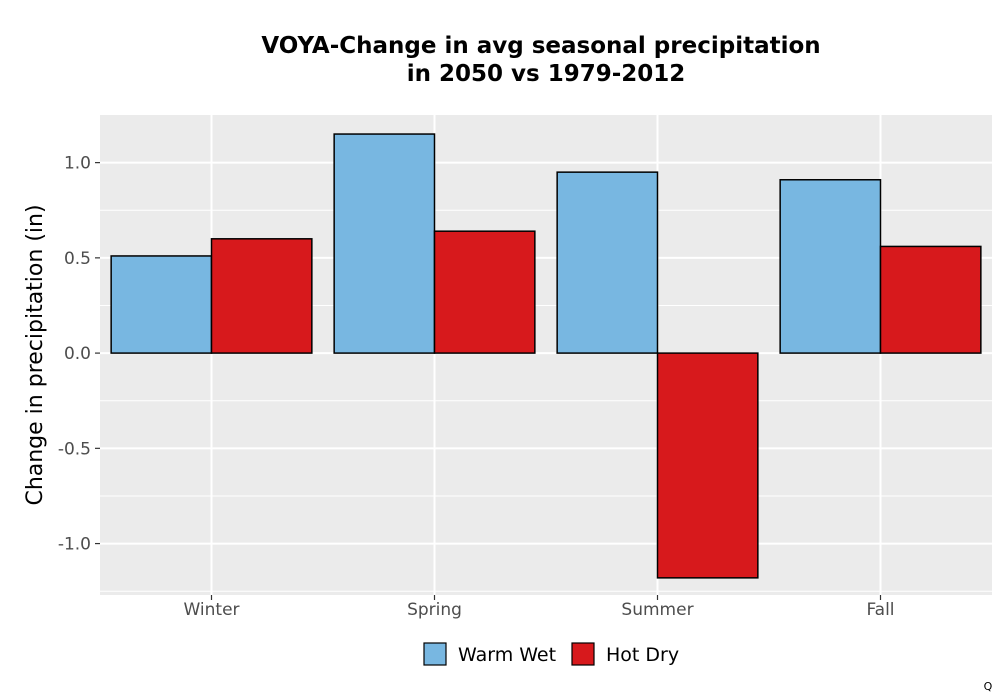 This screenshot has height=700, width=1000. I want to click on legend-key-warm-wet, so click(435, 654).